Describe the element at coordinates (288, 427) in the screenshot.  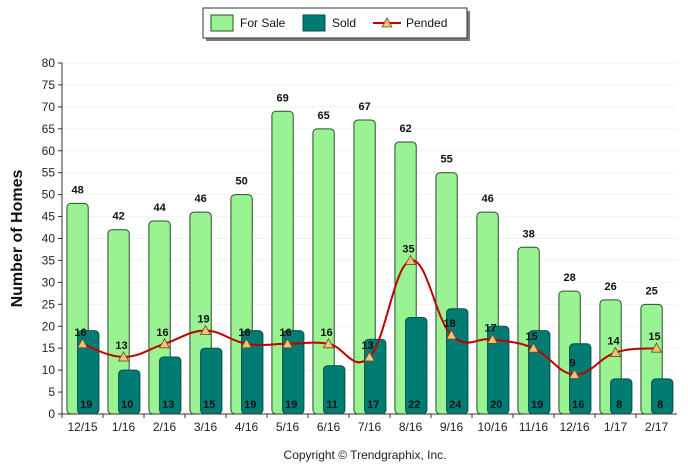
I see `x-tick-label: 5/16` at that location.